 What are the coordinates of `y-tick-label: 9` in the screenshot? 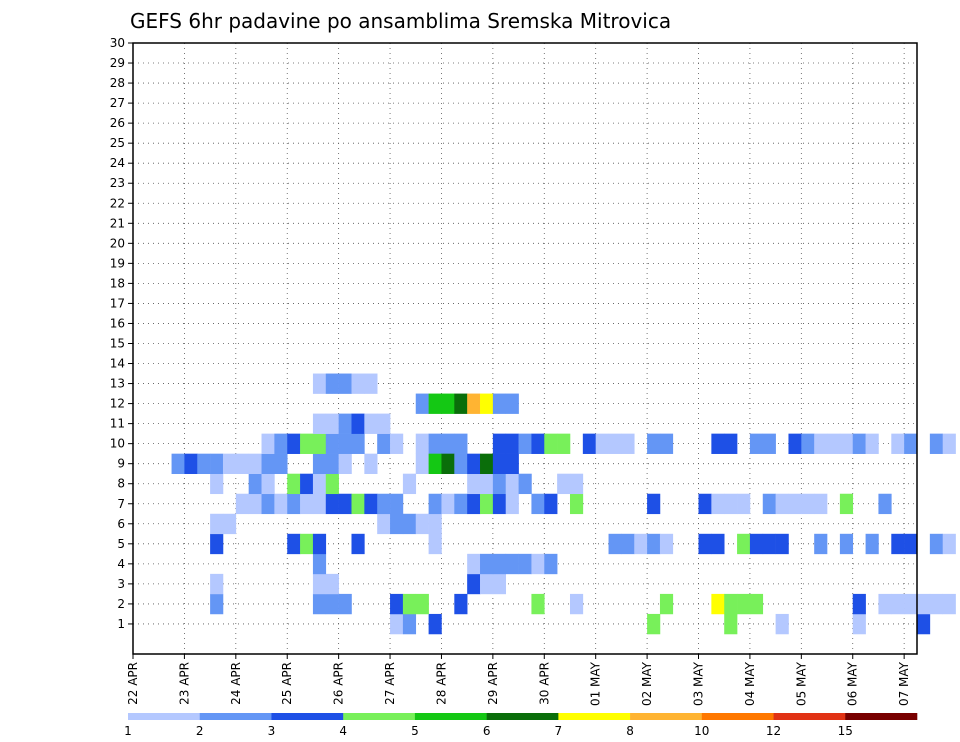 It's located at (121, 464).